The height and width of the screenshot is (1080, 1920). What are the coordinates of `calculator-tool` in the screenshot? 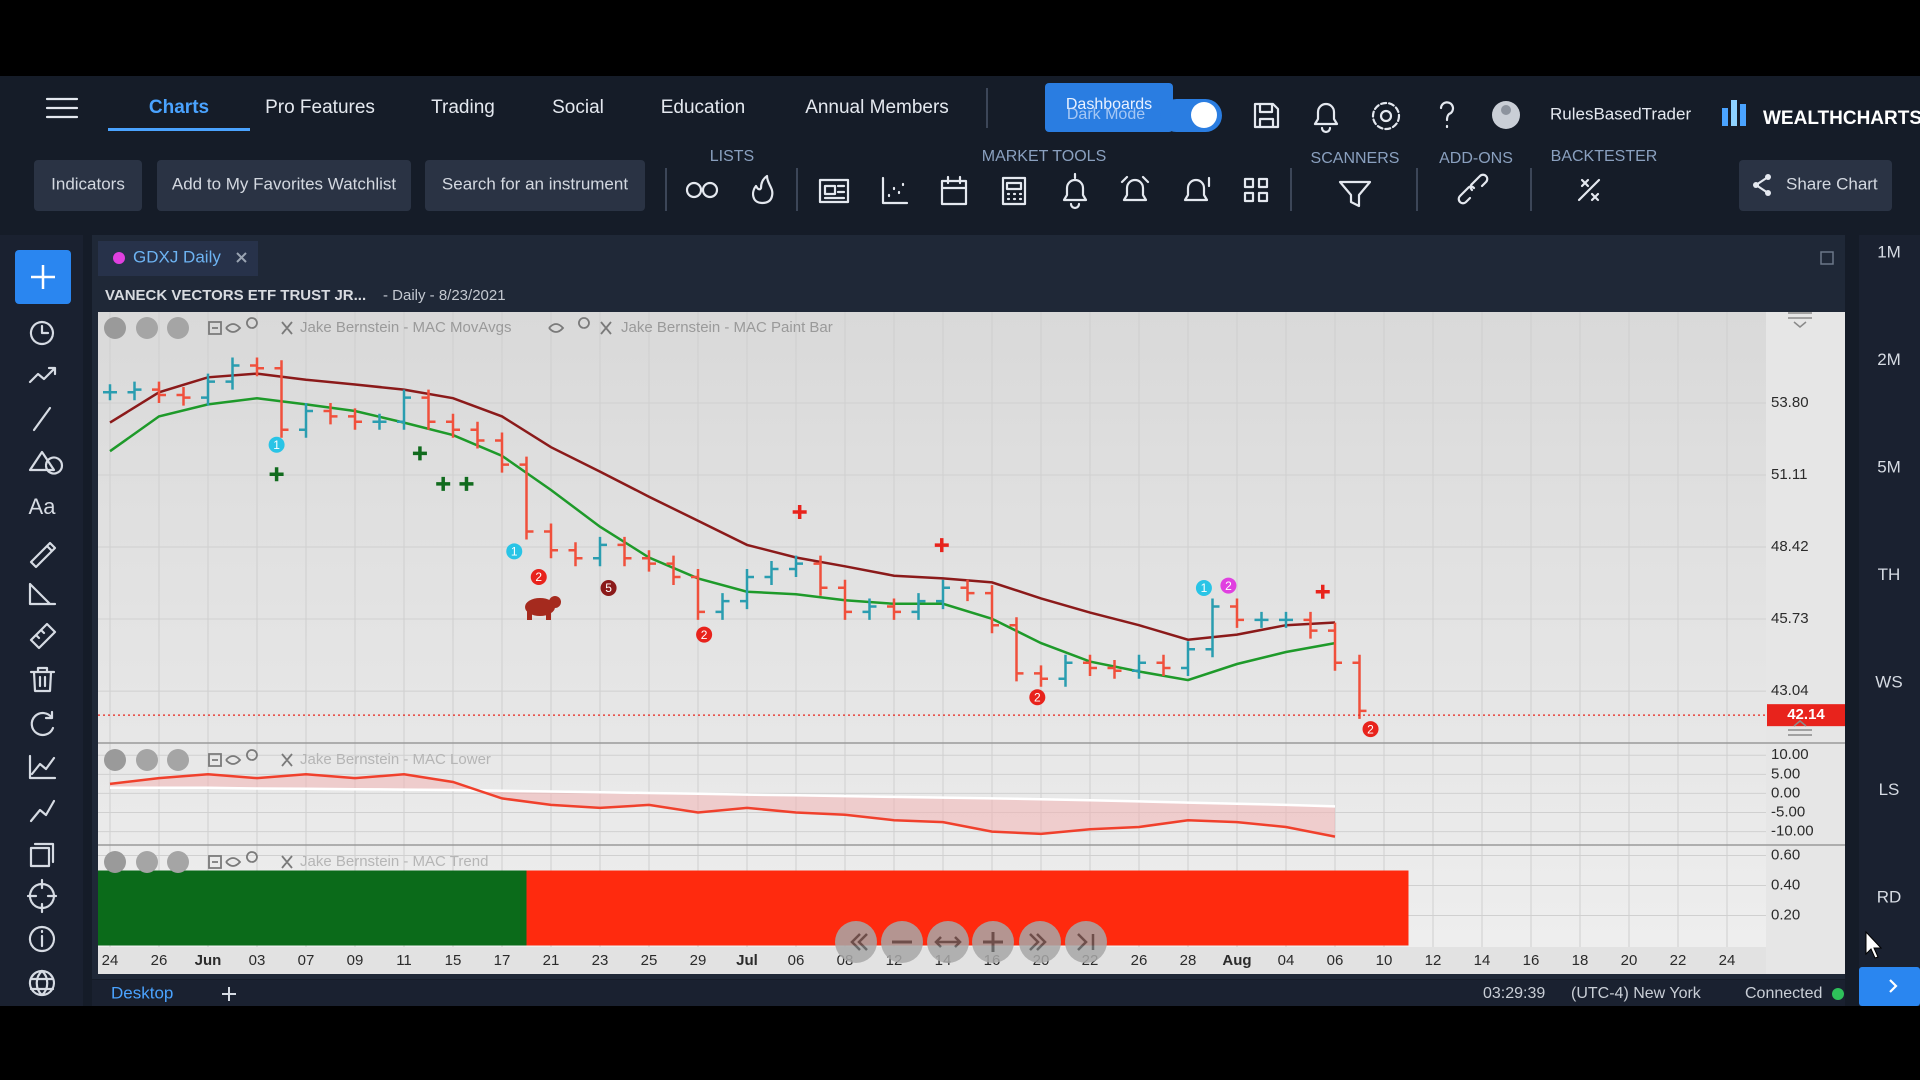 It's located at (1014, 191).